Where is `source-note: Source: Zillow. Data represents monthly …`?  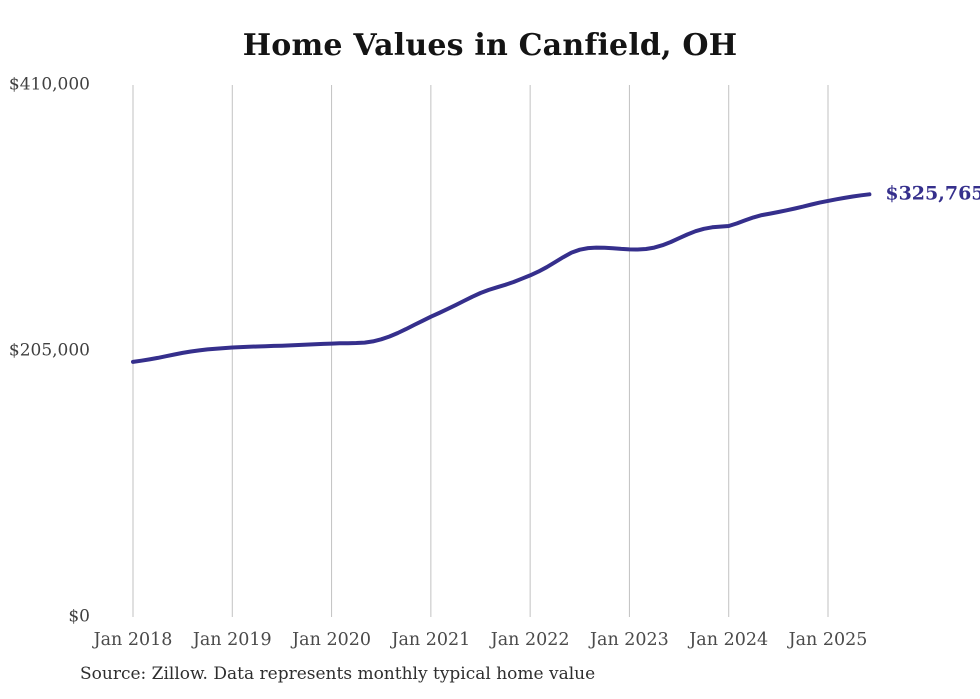 source-note: Source: Zillow. Data represents monthly … is located at coordinates (338, 674).